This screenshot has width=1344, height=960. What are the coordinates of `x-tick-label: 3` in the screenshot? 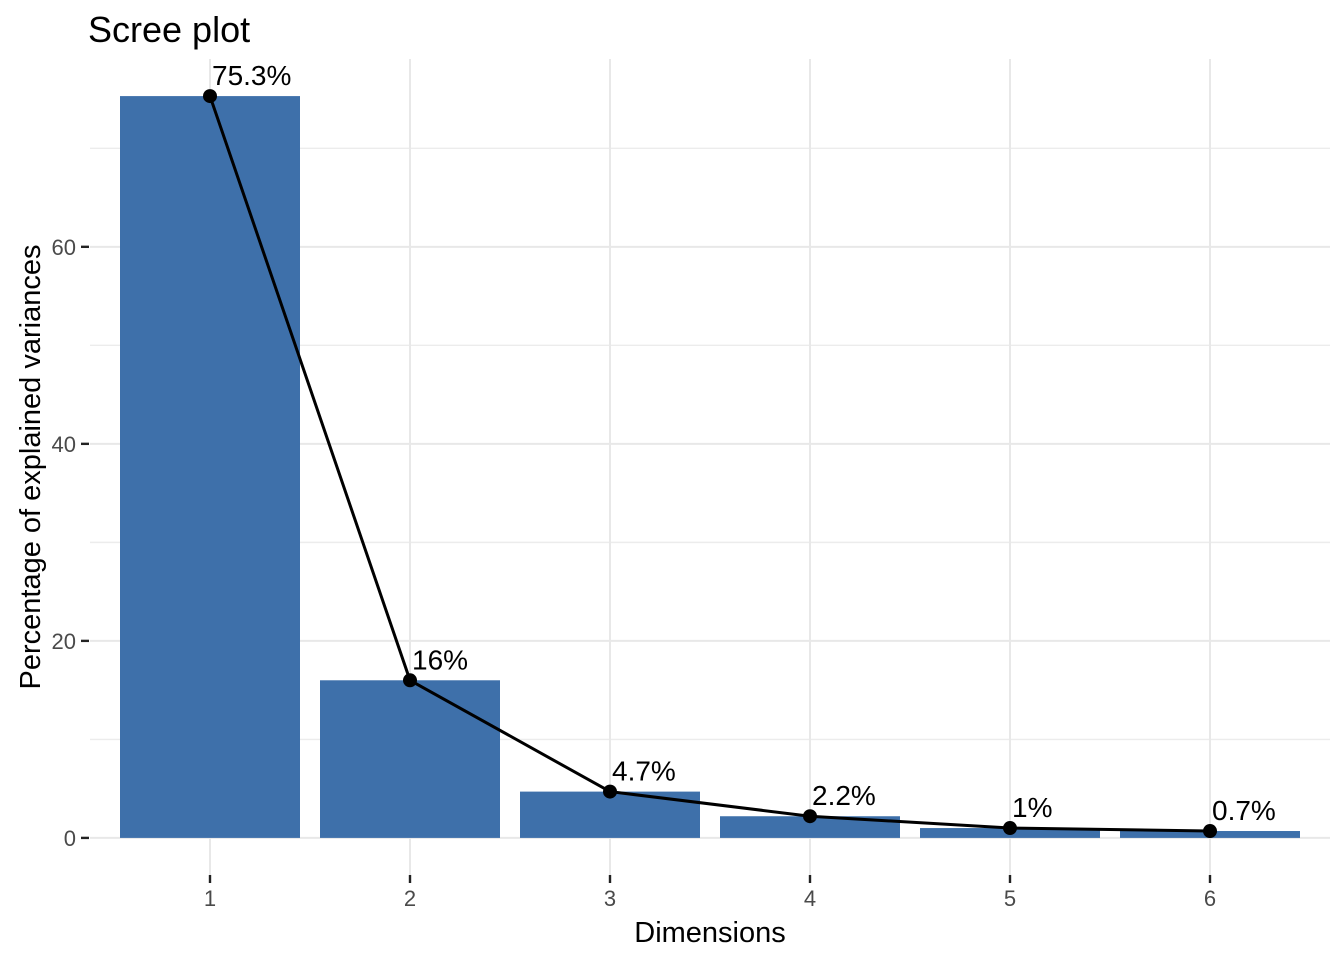 It's located at (610, 898).